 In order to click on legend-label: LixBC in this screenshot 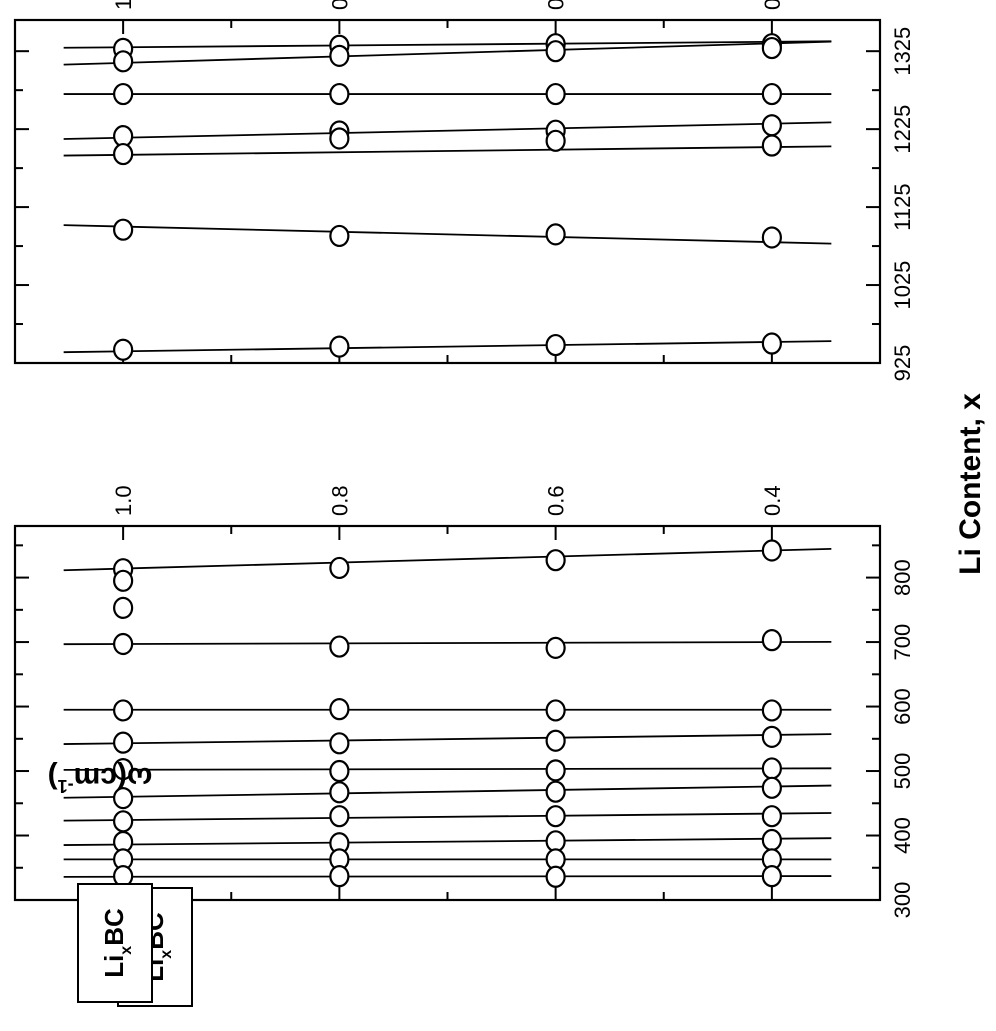, I will do `click(117, 943)`.